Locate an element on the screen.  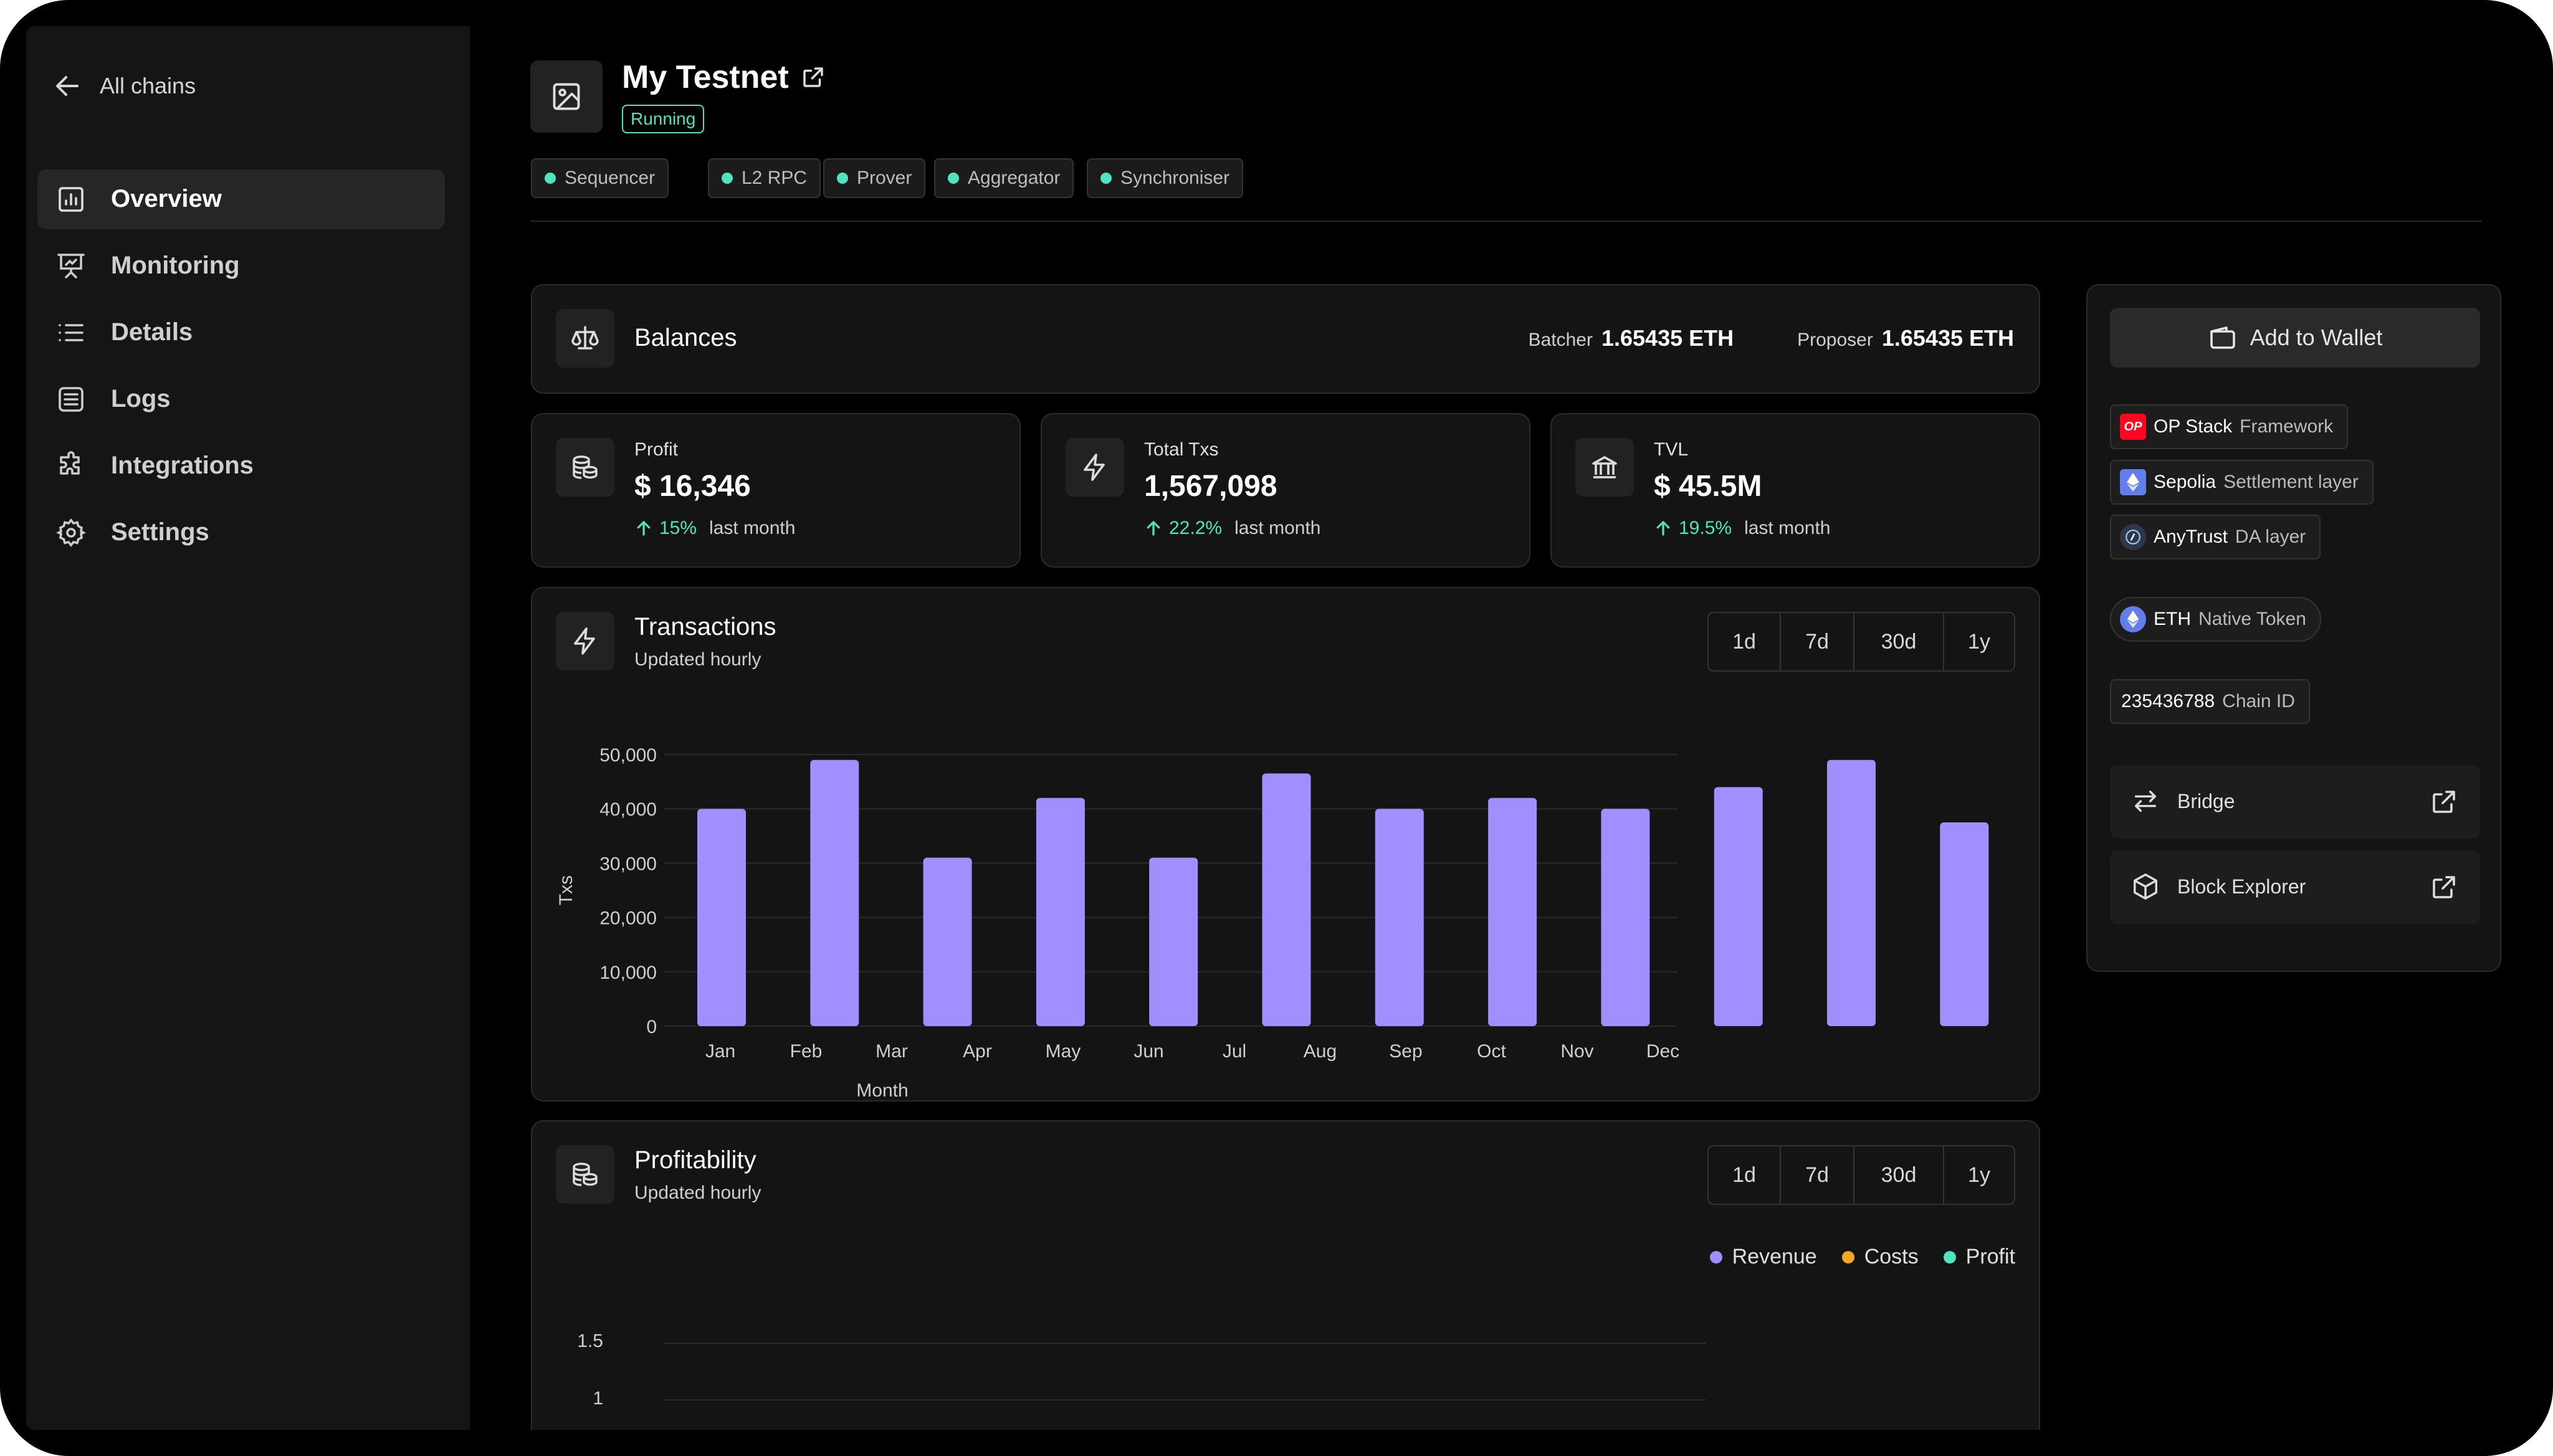
transactions-title: Transactions is located at coordinates (705, 626).